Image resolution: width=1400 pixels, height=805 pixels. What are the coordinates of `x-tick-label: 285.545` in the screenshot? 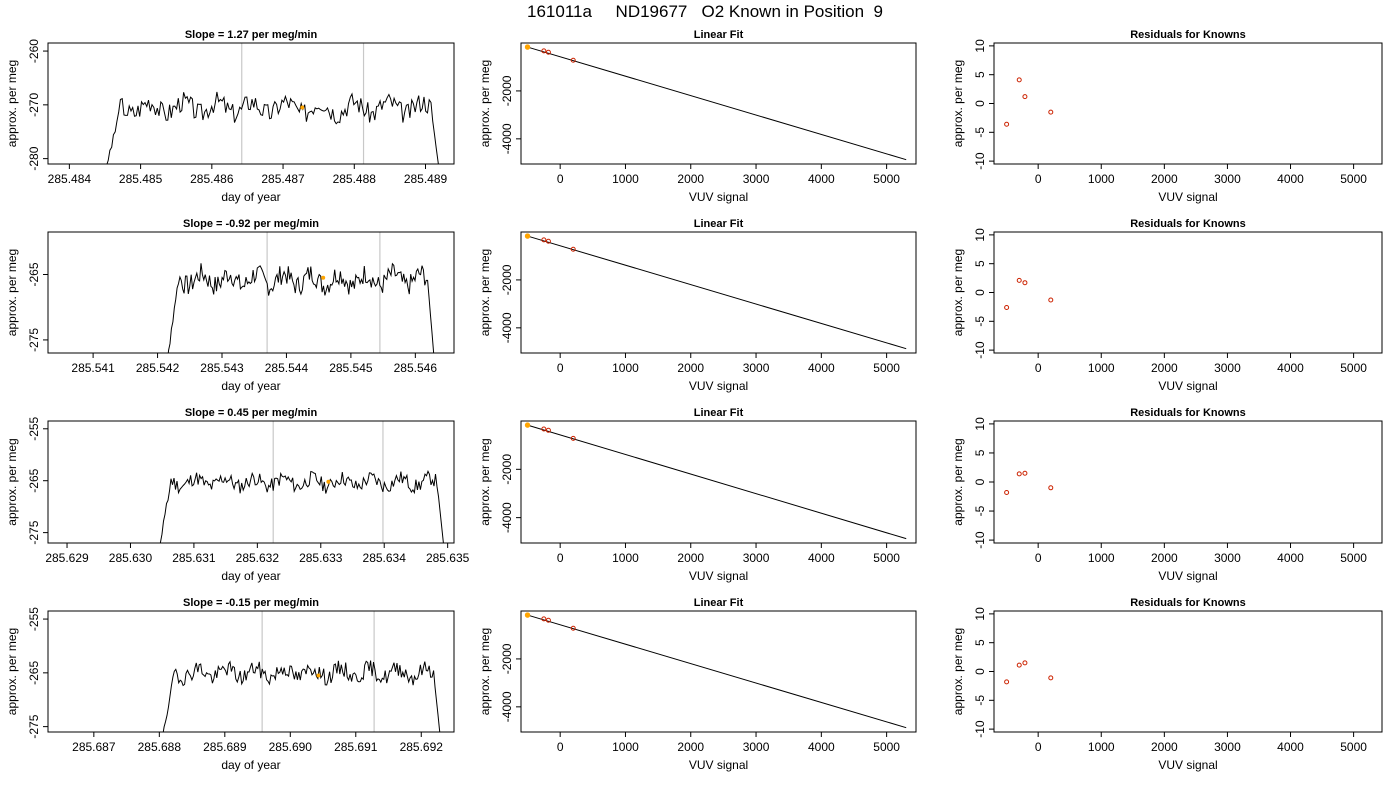 It's located at (351, 368).